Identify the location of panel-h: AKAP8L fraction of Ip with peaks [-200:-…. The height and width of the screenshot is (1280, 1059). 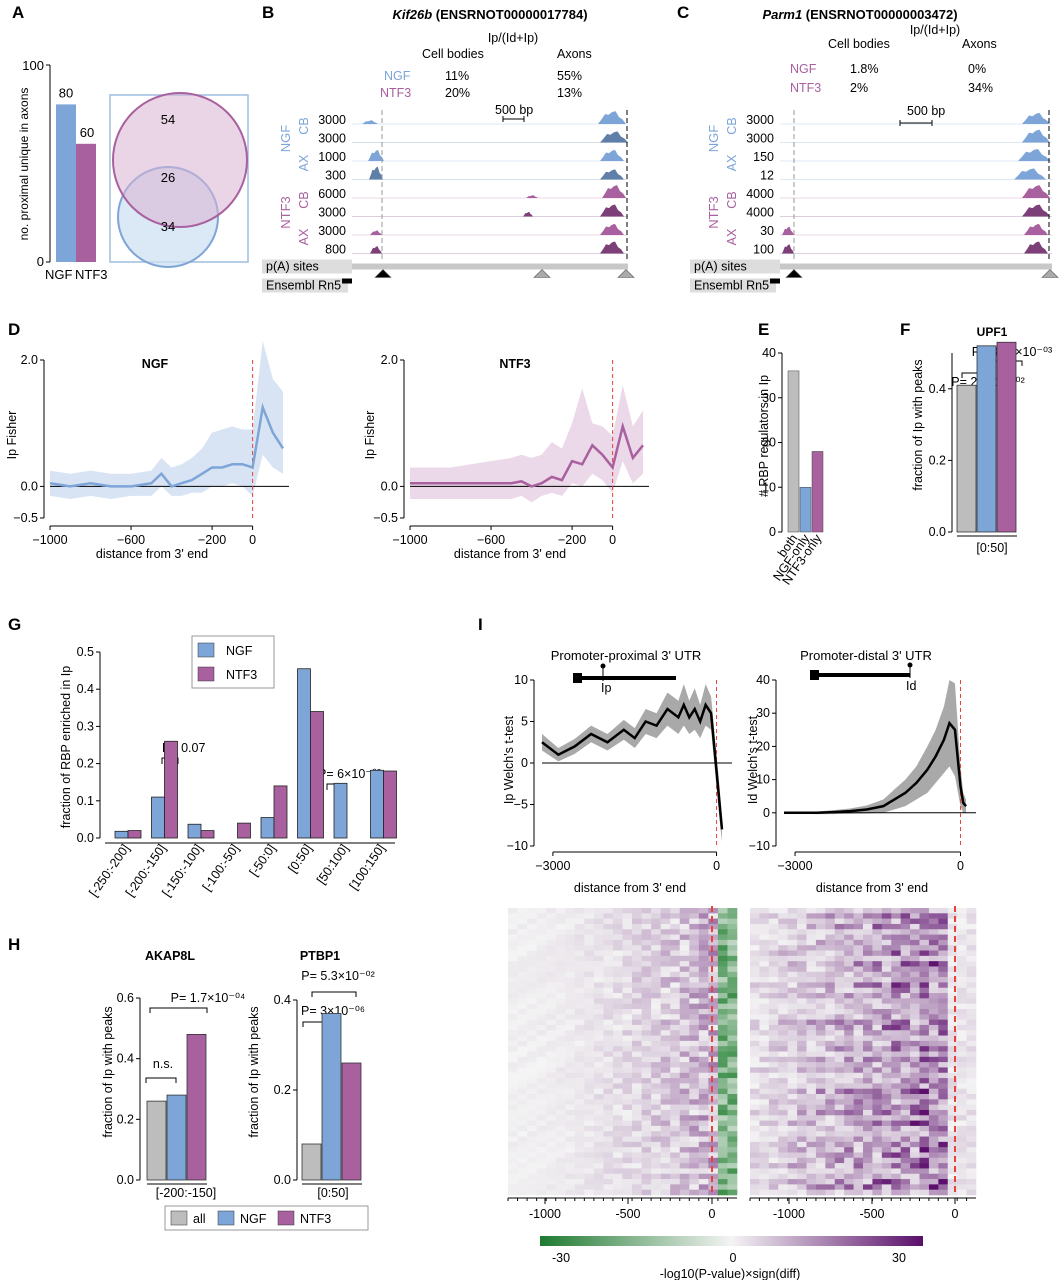
(238, 1090).